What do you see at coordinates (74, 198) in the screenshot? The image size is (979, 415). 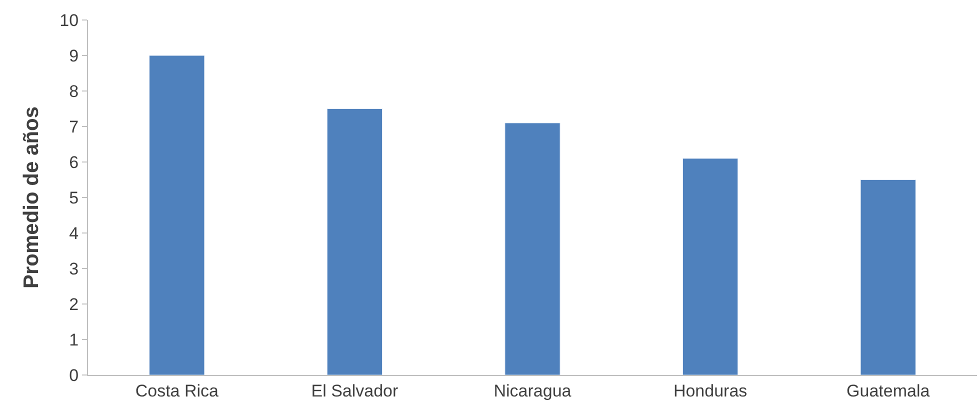 I see `y-tick-label: 5` at bounding box center [74, 198].